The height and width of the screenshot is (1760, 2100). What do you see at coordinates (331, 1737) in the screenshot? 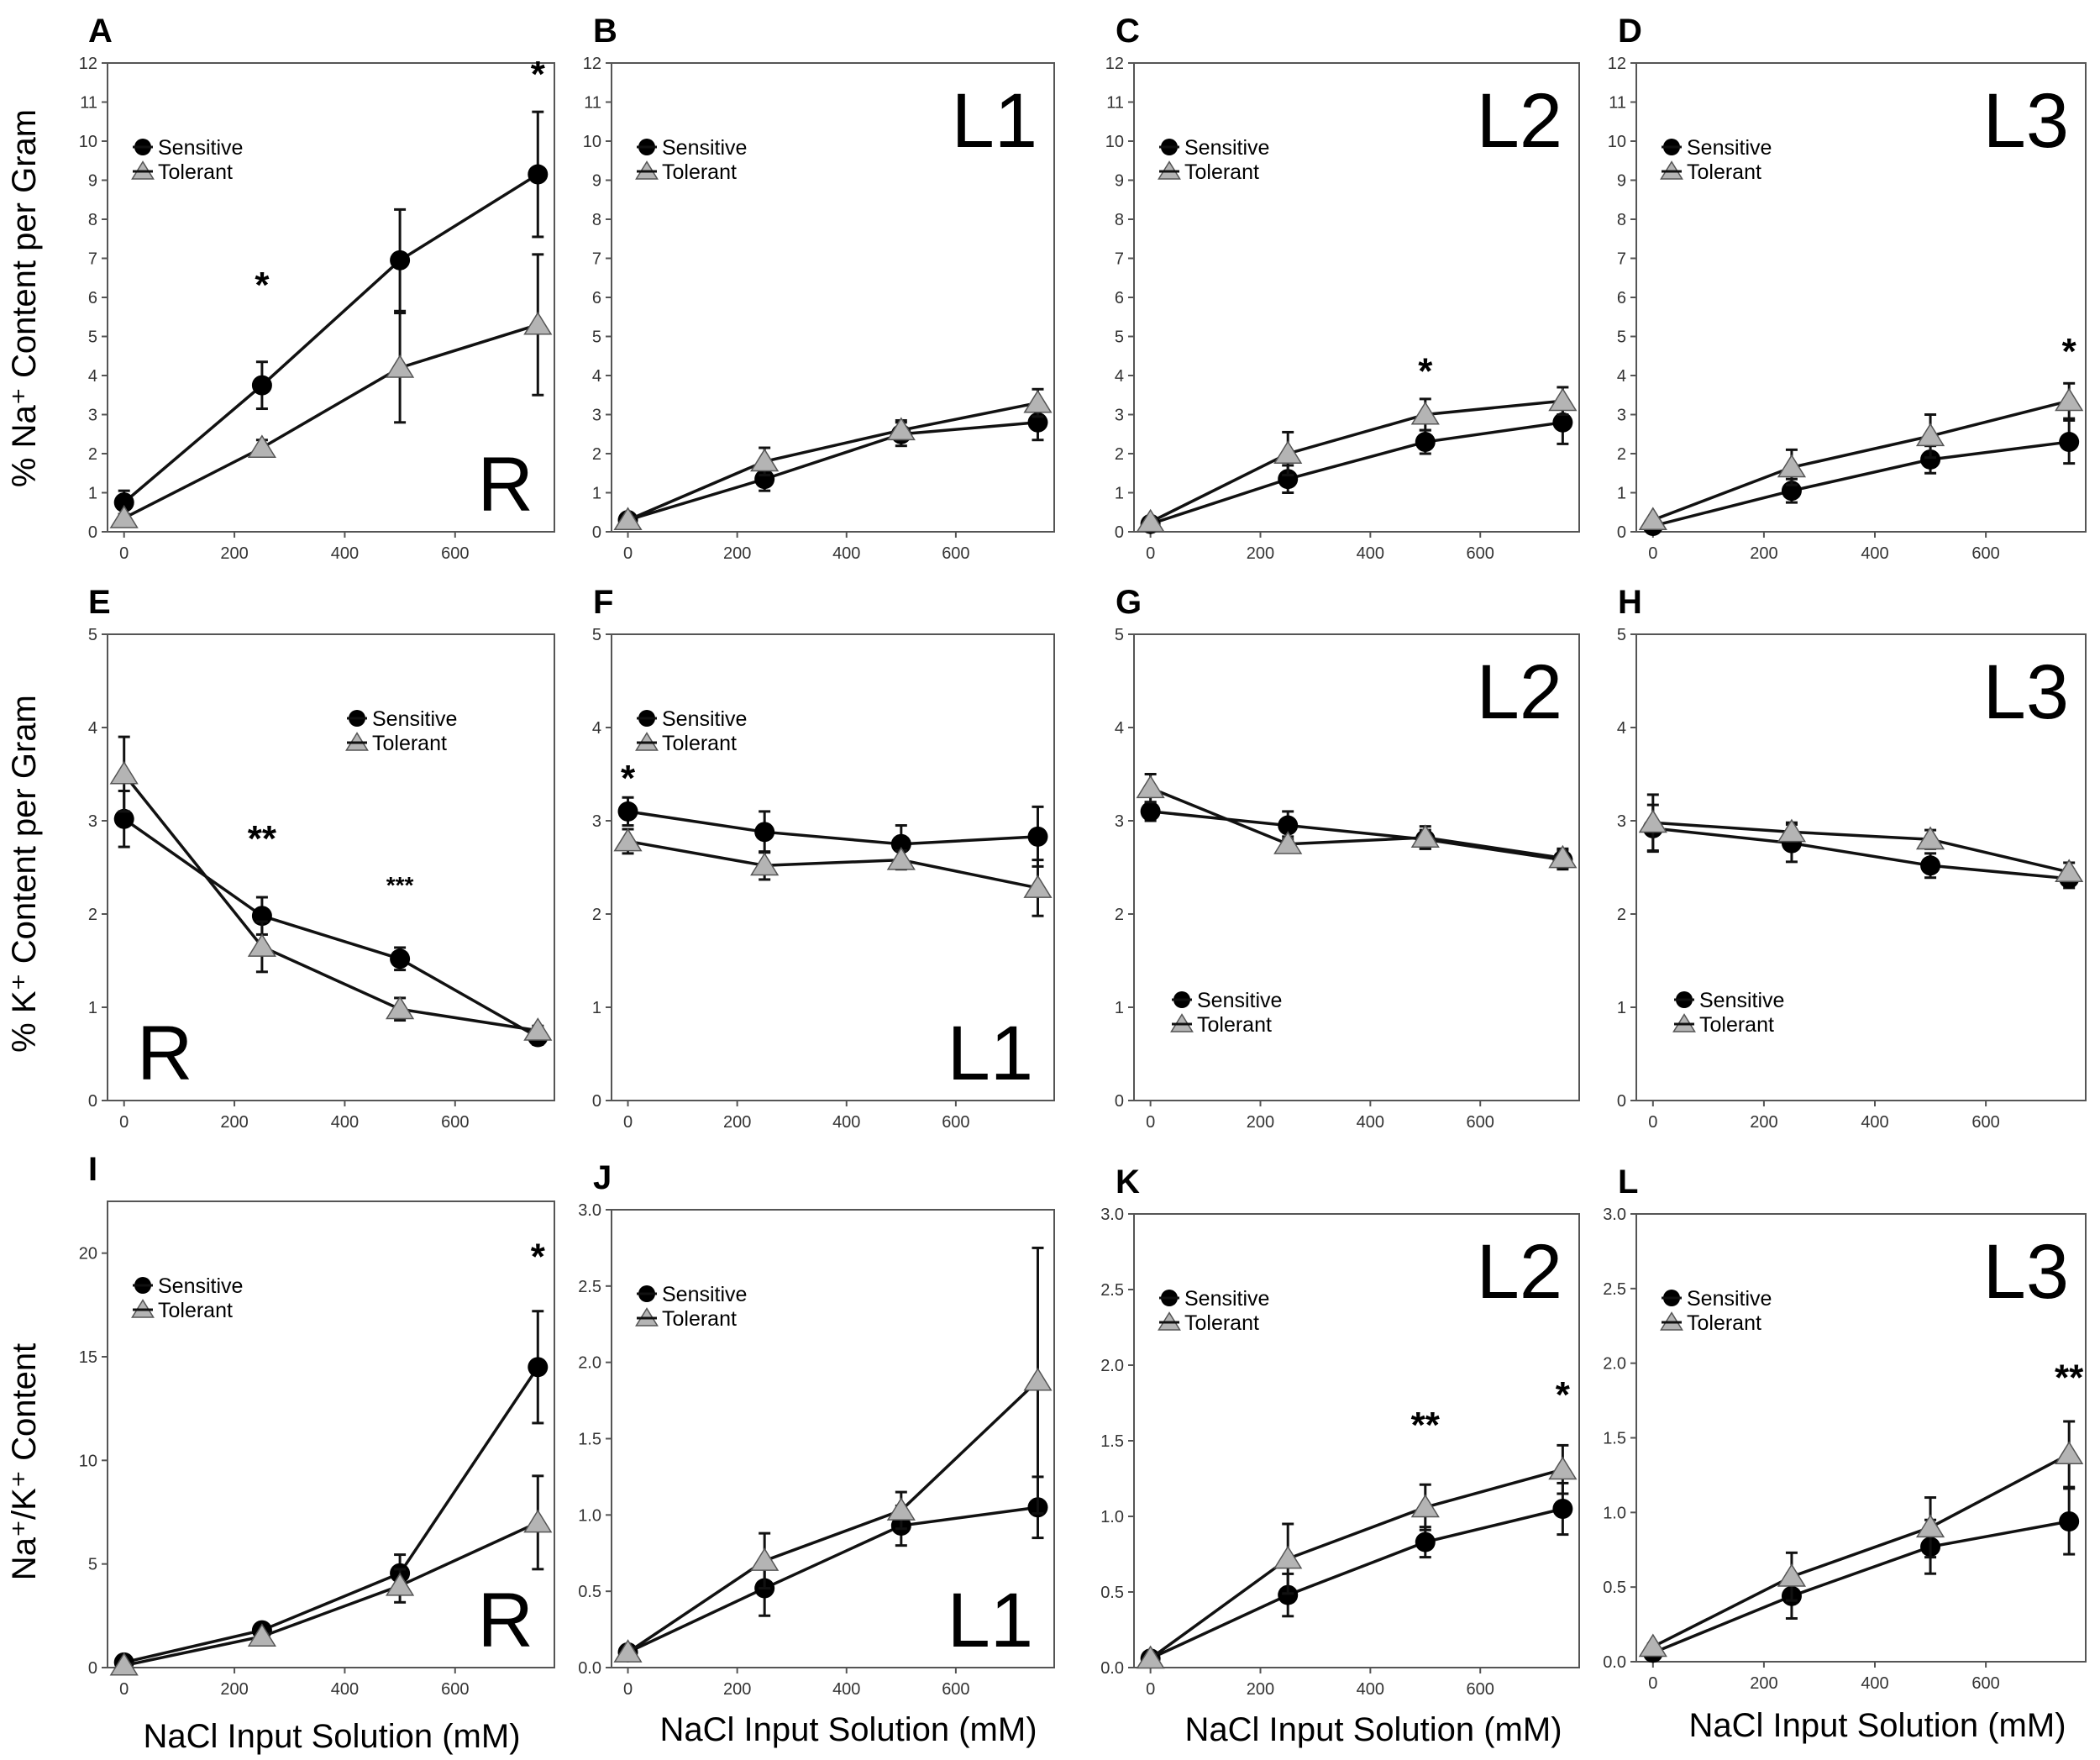
I see `bottom-xlabel-1: NaCl Input Solution (mM)` at bounding box center [331, 1737].